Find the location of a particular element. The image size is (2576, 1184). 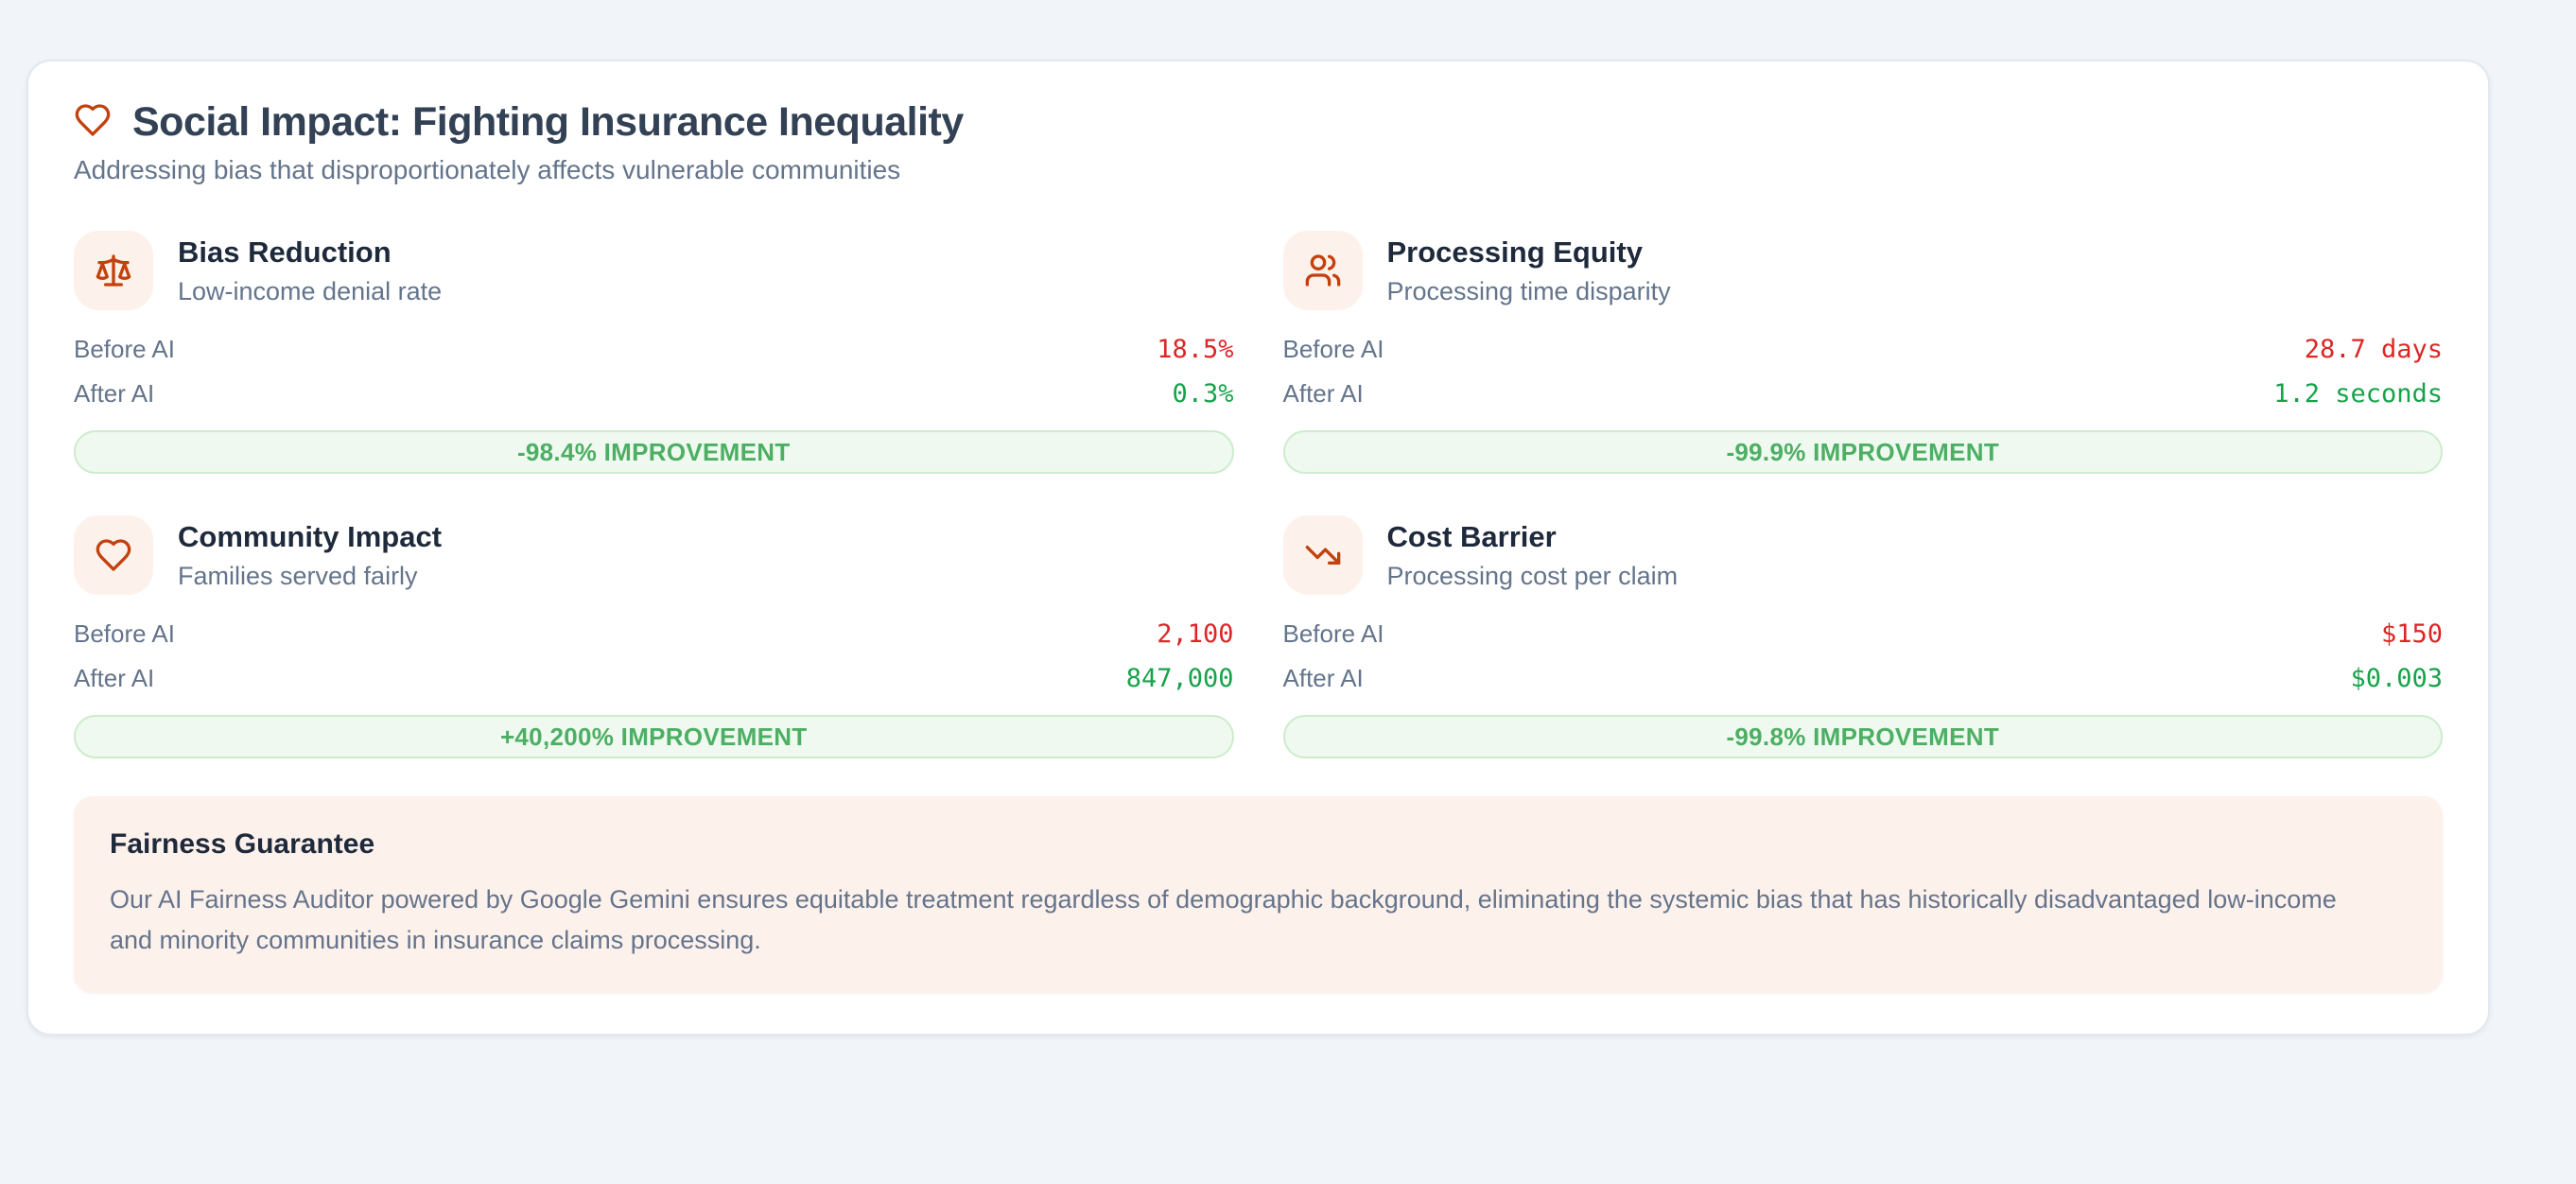

metric-rows: Before AI $150 After AI $0.003 is located at coordinates (1863, 656).